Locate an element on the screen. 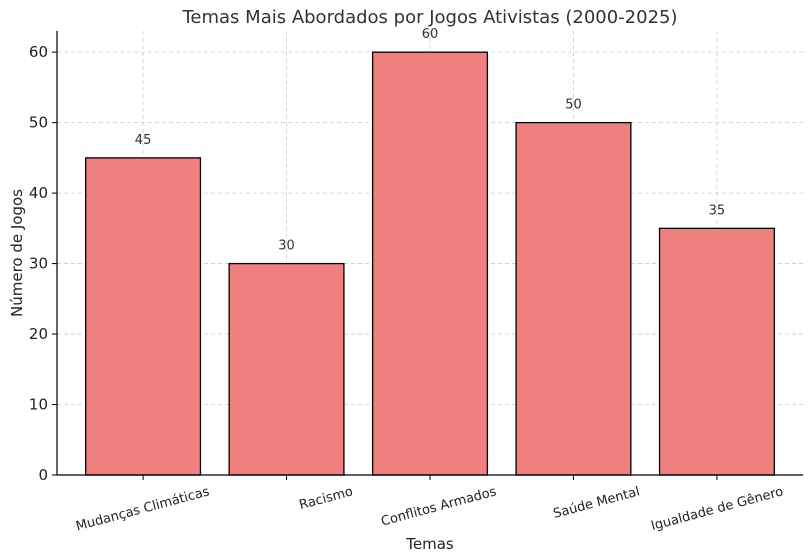 This screenshot has height=560, width=812. bar-value-label: 45 is located at coordinates (143, 140).